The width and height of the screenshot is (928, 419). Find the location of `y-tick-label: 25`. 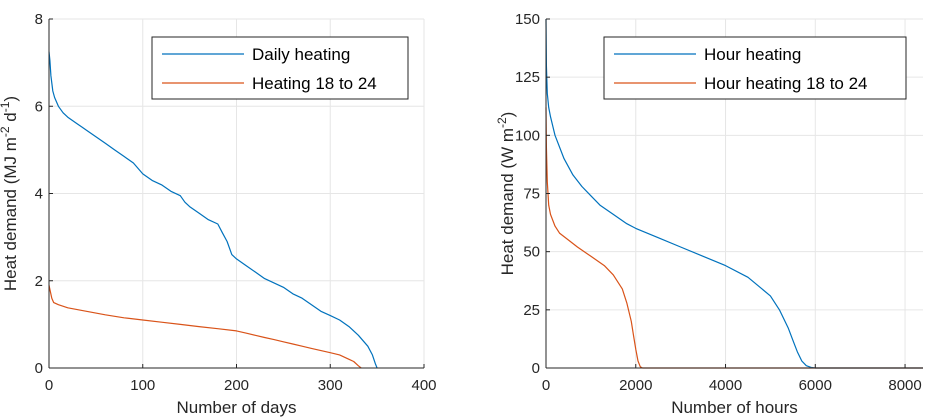

y-tick-label: 25 is located at coordinates (531, 310).